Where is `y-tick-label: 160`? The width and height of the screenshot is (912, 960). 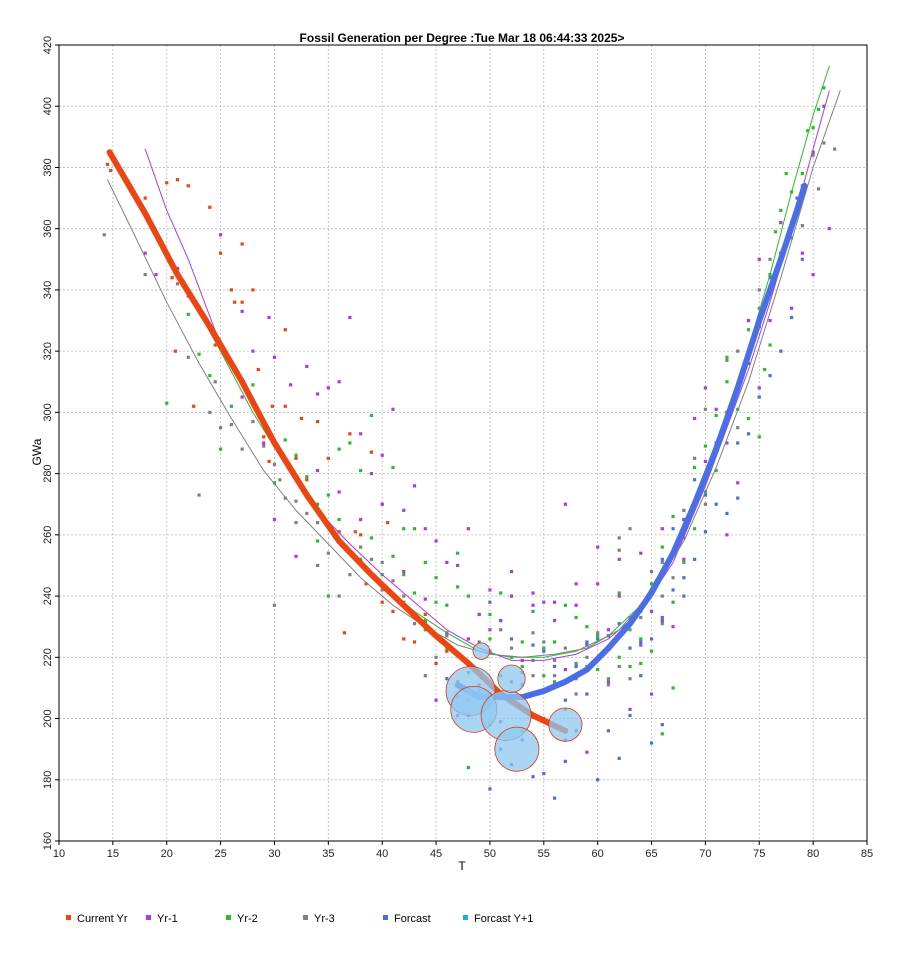 y-tick-label: 160 is located at coordinates (48, 841).